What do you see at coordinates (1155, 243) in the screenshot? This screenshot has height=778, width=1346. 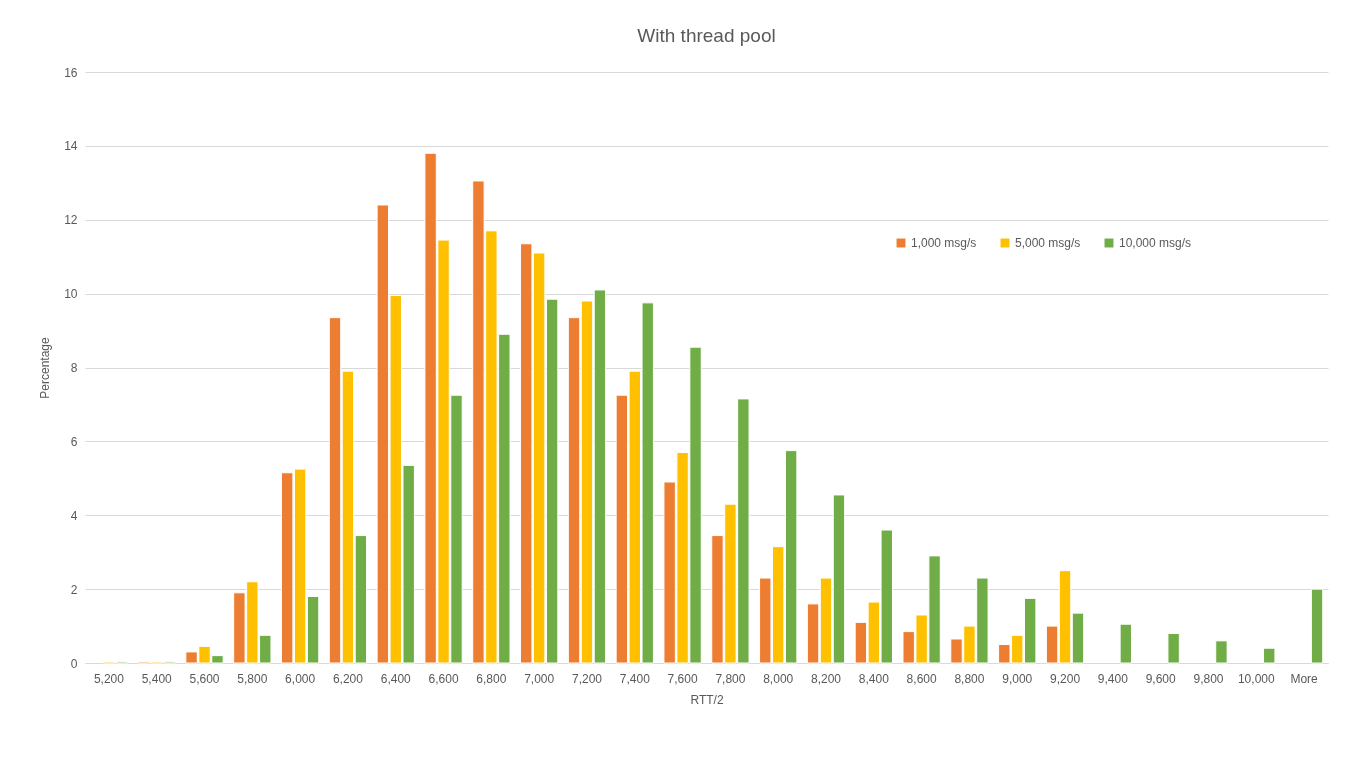 I see `legend-label: 10,000 msg/s` at bounding box center [1155, 243].